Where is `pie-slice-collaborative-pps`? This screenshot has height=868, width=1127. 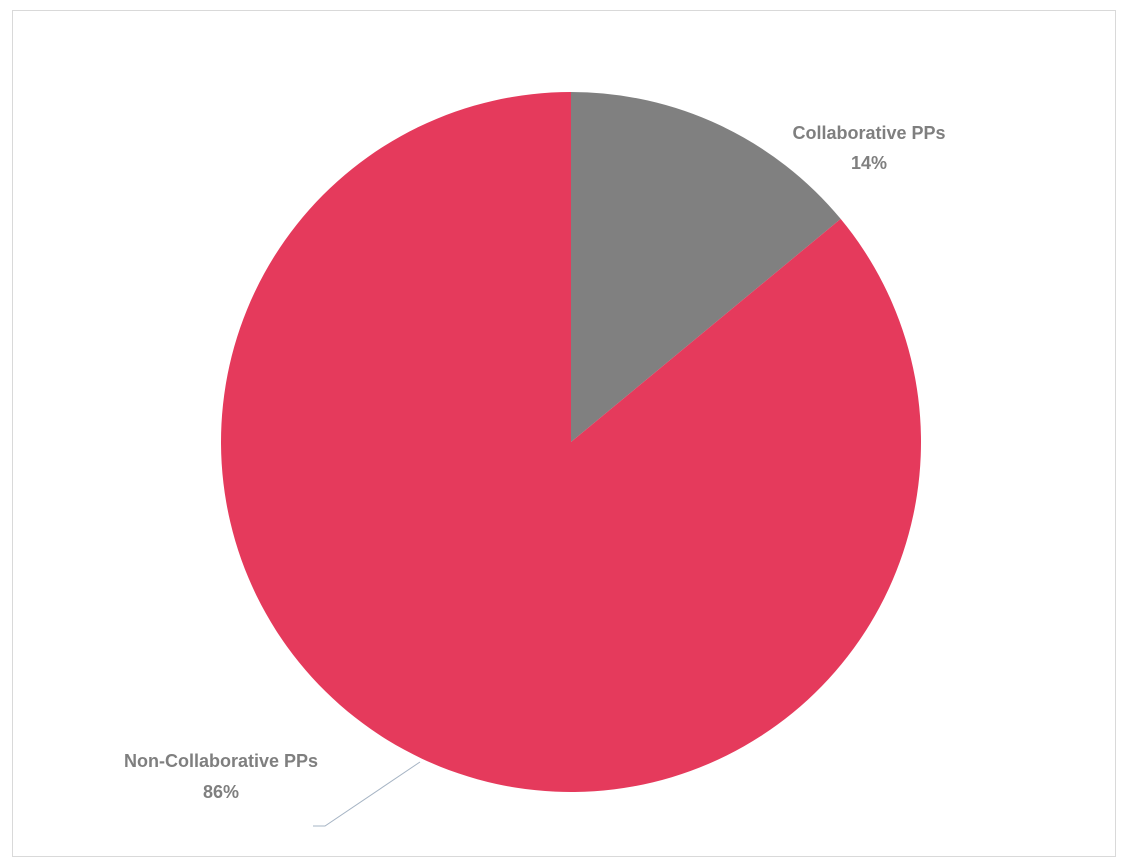 pie-slice-collaborative-pps is located at coordinates (706, 267).